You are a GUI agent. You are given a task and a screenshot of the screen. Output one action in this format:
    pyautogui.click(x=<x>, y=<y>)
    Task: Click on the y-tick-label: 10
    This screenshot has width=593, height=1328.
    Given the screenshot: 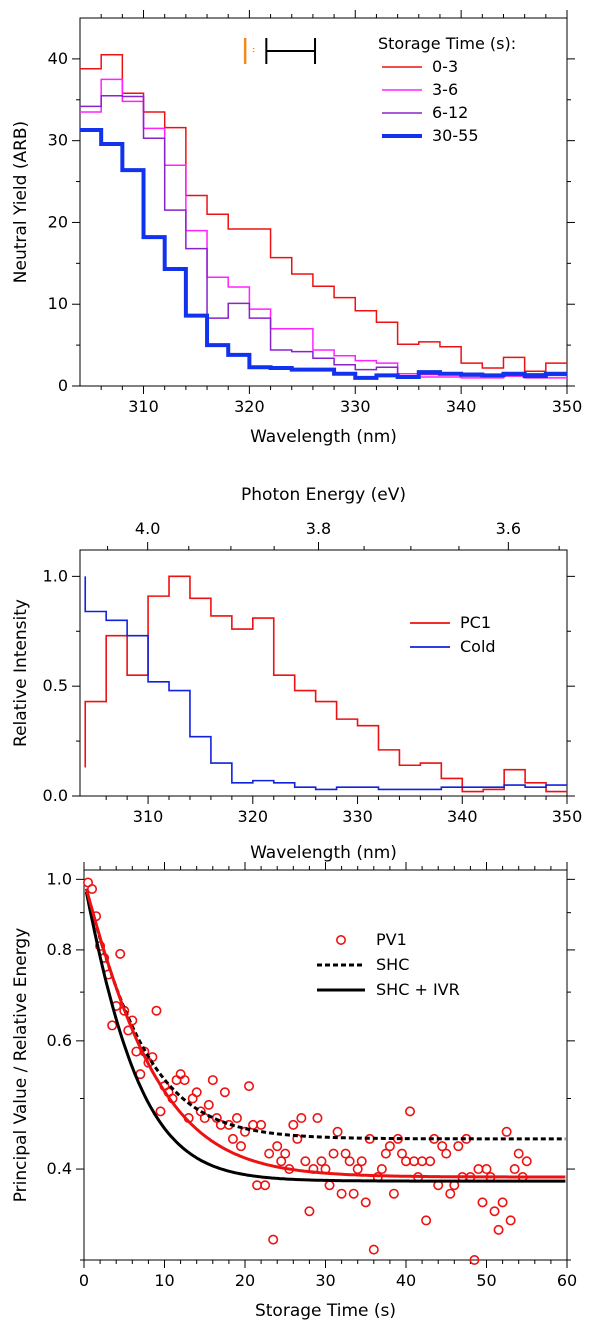 What is the action you would take?
    pyautogui.click(x=58, y=303)
    